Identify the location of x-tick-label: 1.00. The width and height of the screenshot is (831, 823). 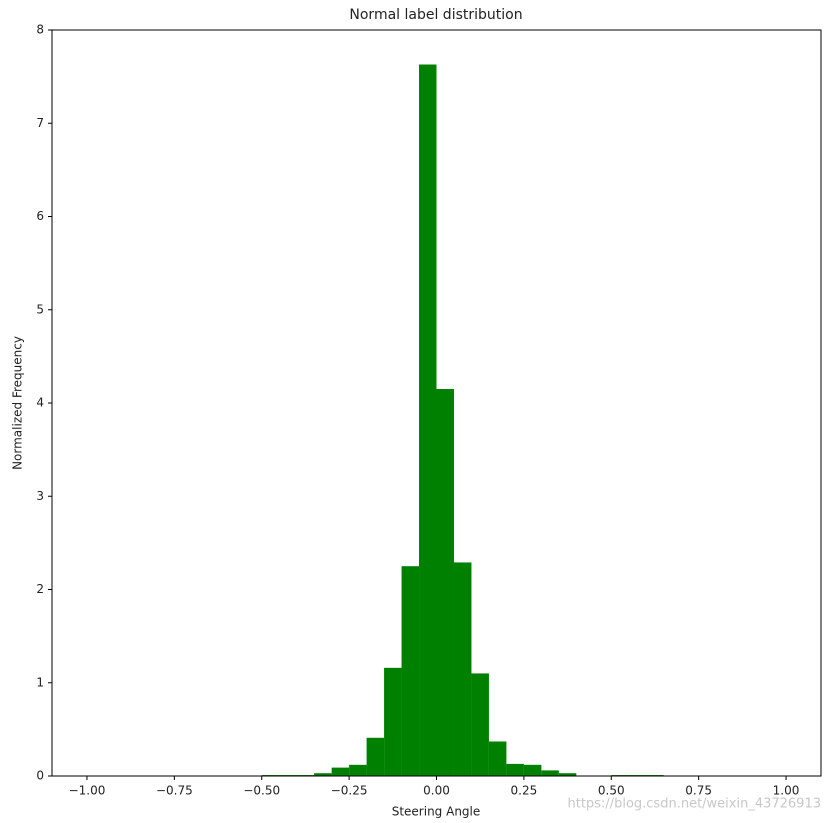
(786, 791).